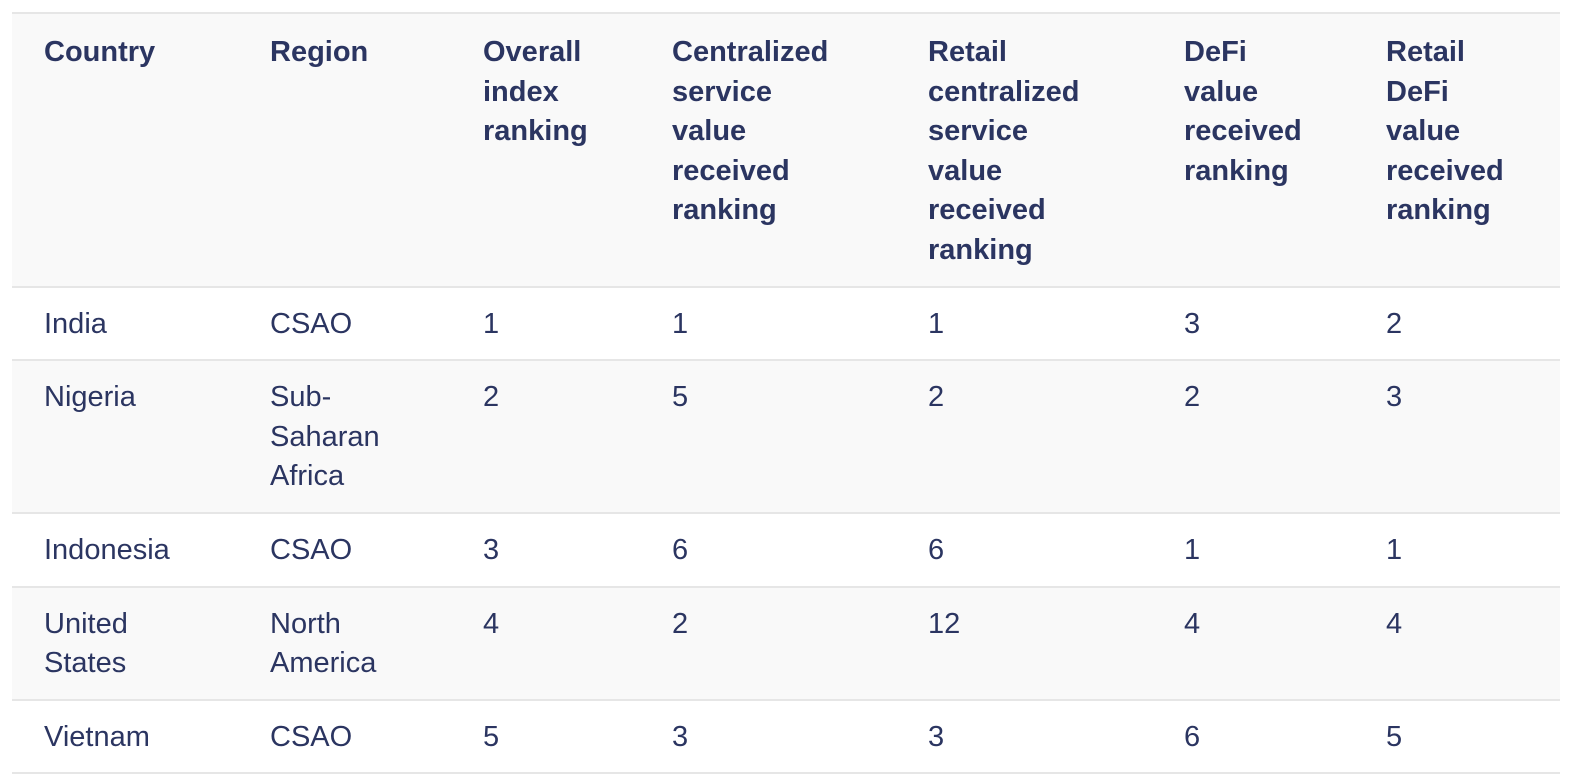  What do you see at coordinates (1192, 623) in the screenshot?
I see `cell-defi-ranking: 4` at bounding box center [1192, 623].